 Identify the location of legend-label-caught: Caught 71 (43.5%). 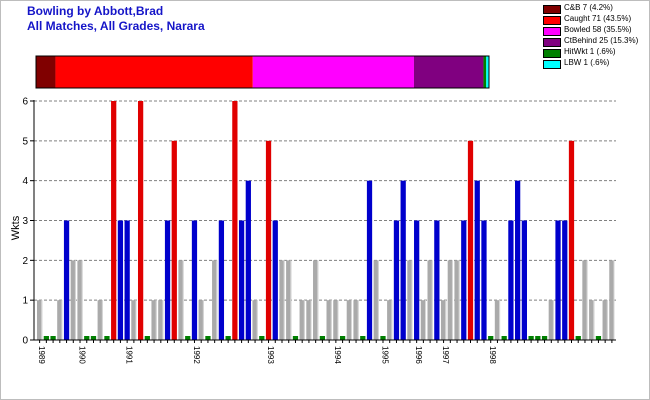
(598, 18).